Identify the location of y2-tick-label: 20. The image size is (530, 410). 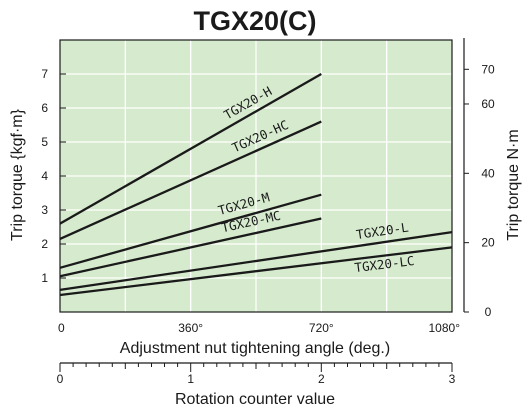
(488, 243).